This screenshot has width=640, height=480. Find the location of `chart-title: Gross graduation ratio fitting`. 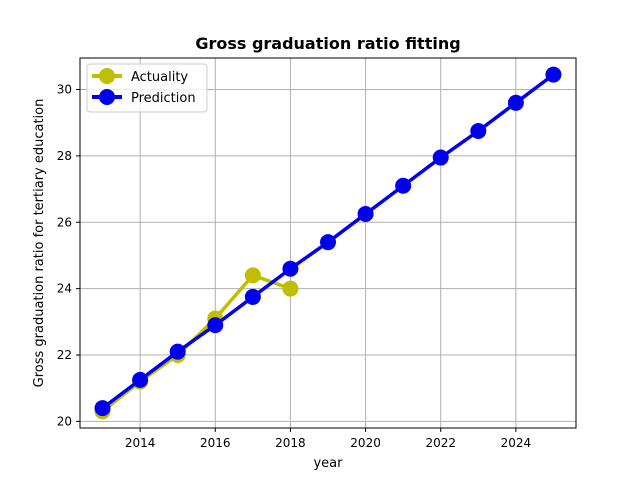

chart-title: Gross graduation ratio fitting is located at coordinates (327, 43).